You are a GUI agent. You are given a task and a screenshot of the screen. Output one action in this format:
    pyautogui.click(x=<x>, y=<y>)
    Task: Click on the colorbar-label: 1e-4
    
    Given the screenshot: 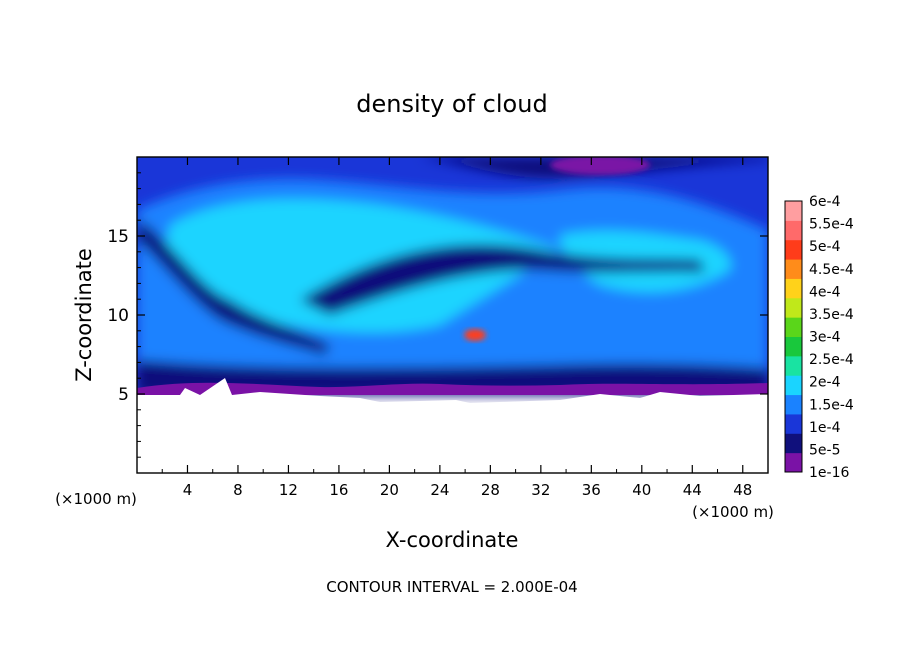 What is the action you would take?
    pyautogui.click(x=825, y=428)
    